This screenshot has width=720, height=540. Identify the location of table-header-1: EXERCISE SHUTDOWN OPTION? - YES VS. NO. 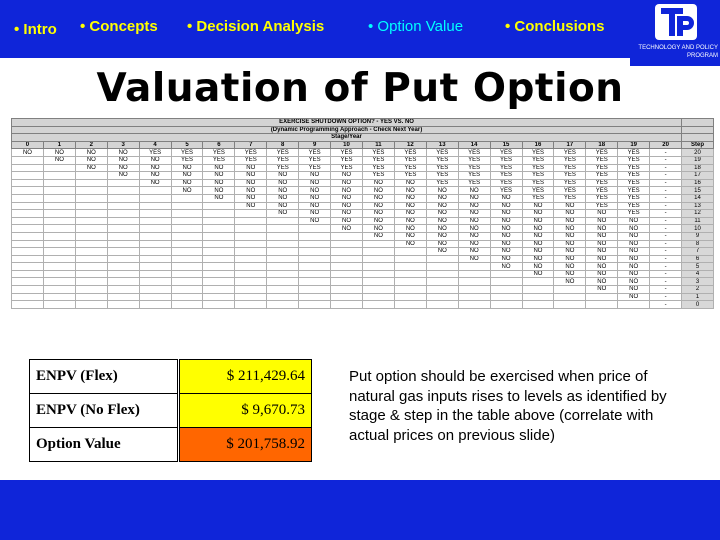
(346, 122).